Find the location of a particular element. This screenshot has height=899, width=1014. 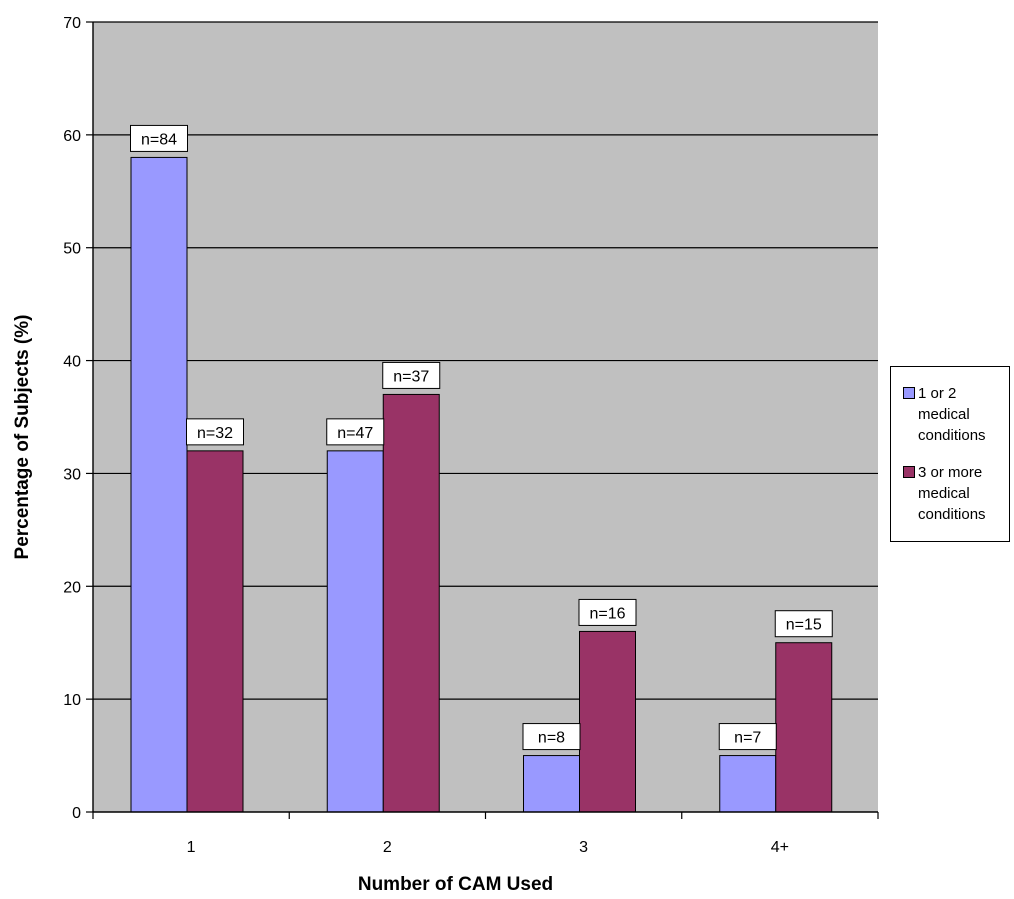

y-tick-label: 10 is located at coordinates (72, 700).